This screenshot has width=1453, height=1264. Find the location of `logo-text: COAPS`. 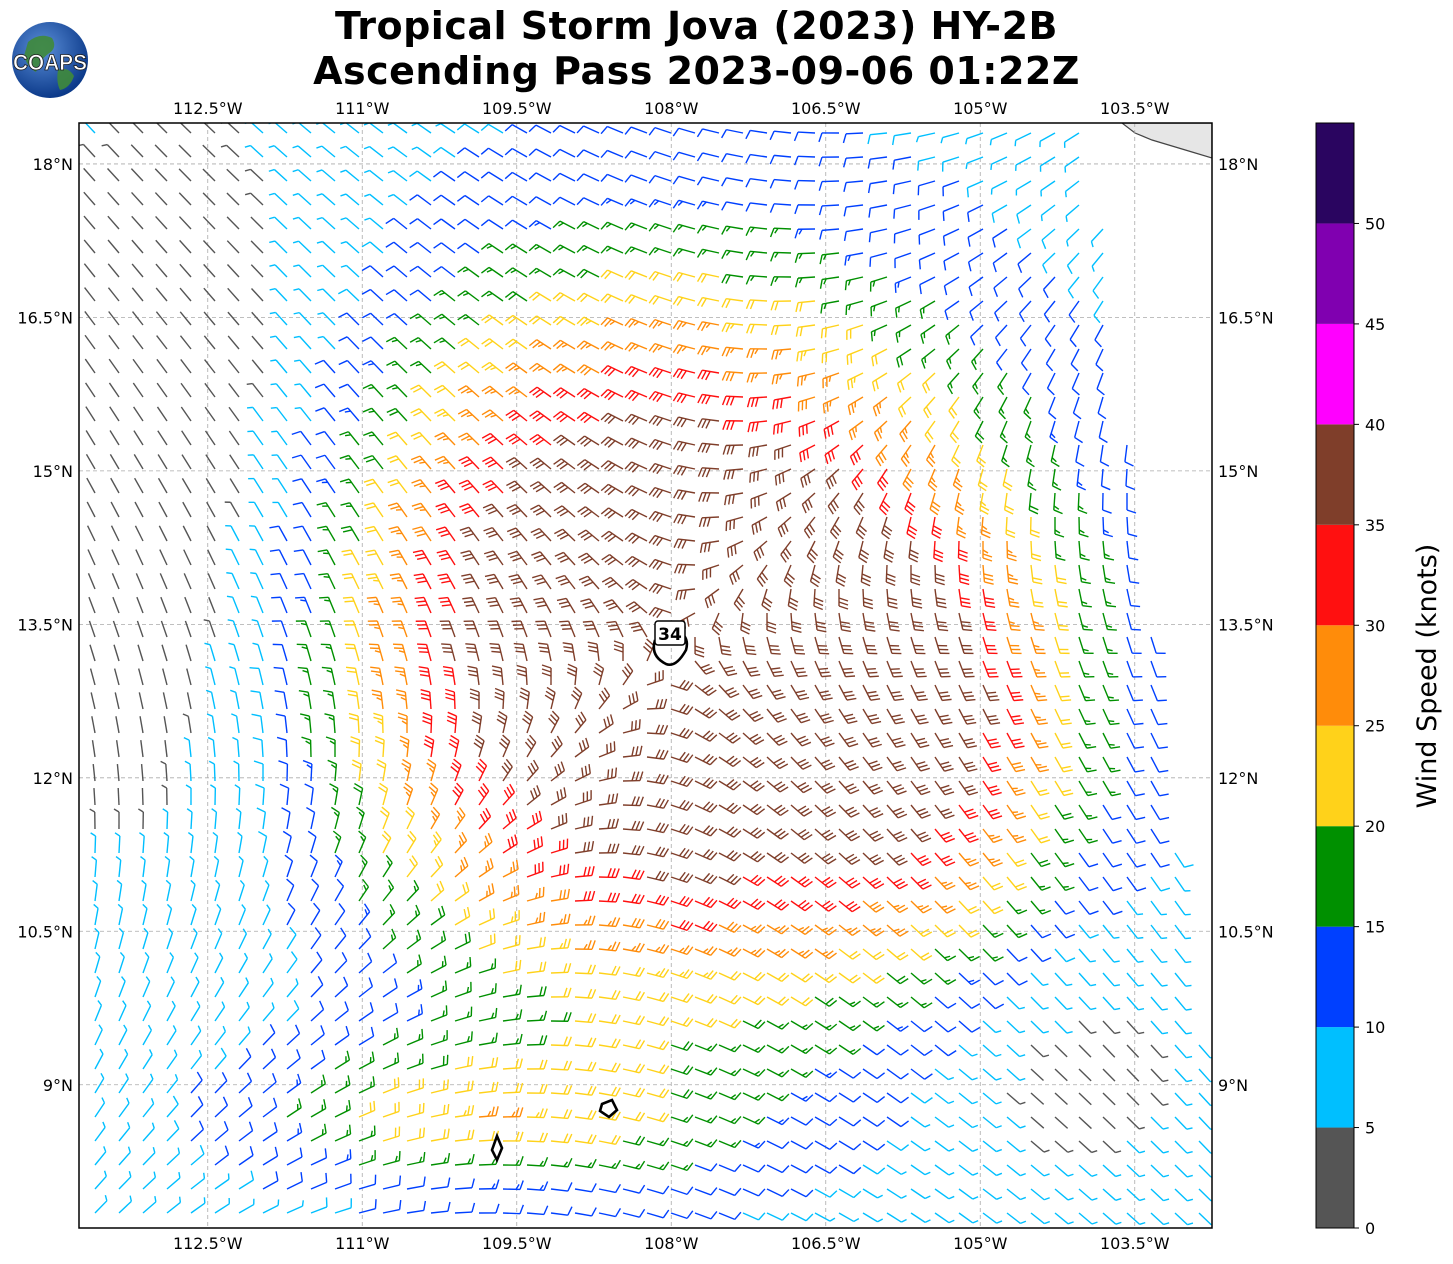

logo-text: COAPS is located at coordinates (50, 62).